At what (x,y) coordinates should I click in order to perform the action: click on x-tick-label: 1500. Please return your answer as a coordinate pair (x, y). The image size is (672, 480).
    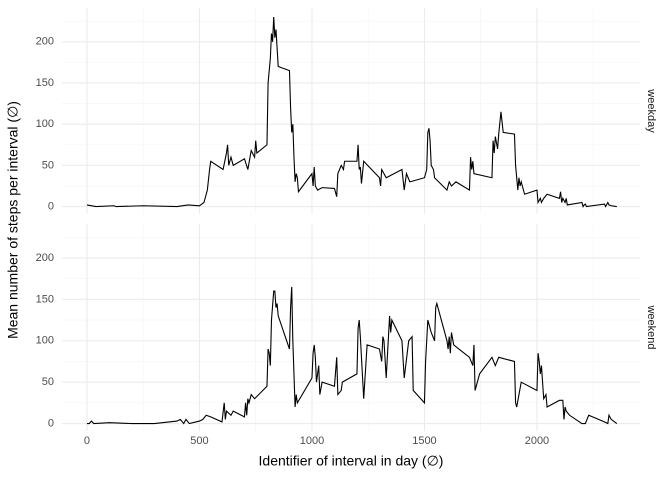
    Looking at the image, I should click on (424, 441).